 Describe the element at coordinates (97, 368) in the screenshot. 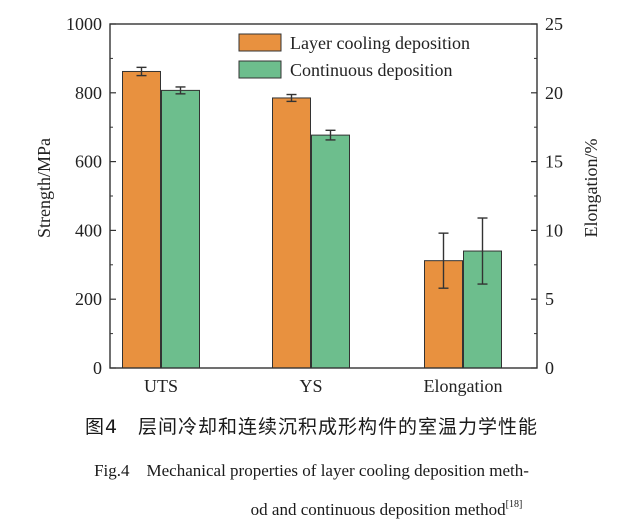

I see `y-tick-label-0: 0` at that location.